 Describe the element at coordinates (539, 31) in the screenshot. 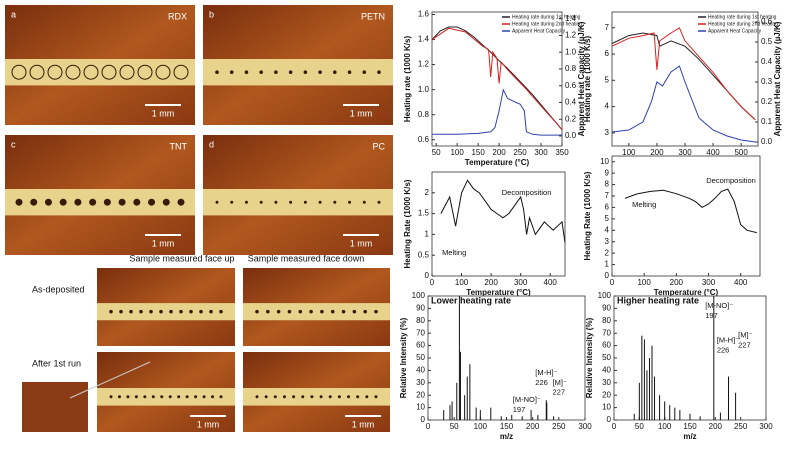

I see `legend-label: Apparent Heat Capacity` at that location.